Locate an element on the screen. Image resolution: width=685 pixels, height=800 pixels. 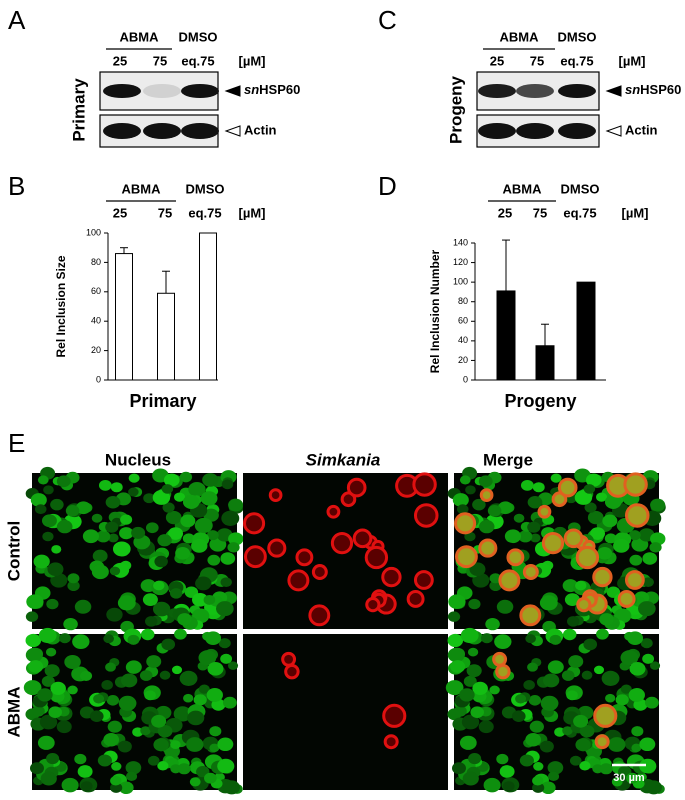
y-tick-label: 20 is located at coordinates (463, 360).